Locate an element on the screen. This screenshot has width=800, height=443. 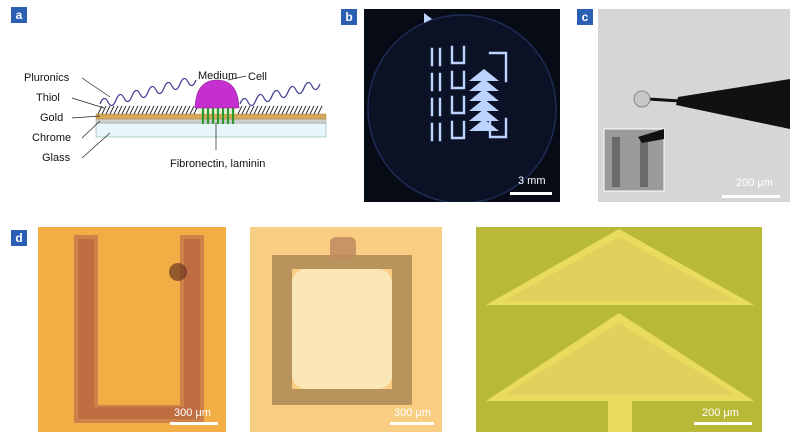
scale-label-d1: 300 μm is located at coordinates (192, 413).